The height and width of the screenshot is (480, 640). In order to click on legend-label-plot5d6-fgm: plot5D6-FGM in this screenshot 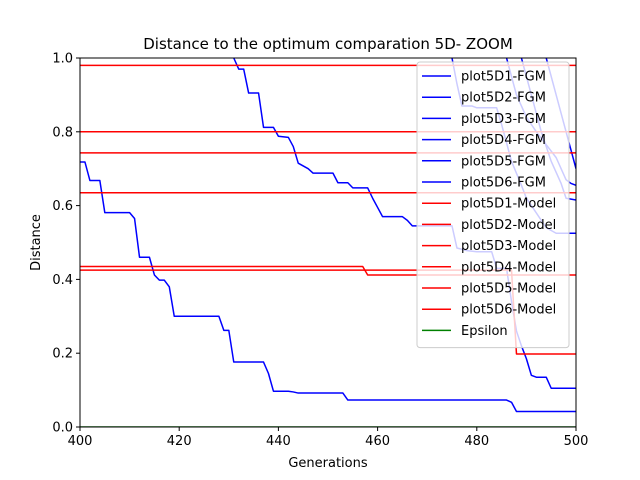, I will do `click(503, 183)`.